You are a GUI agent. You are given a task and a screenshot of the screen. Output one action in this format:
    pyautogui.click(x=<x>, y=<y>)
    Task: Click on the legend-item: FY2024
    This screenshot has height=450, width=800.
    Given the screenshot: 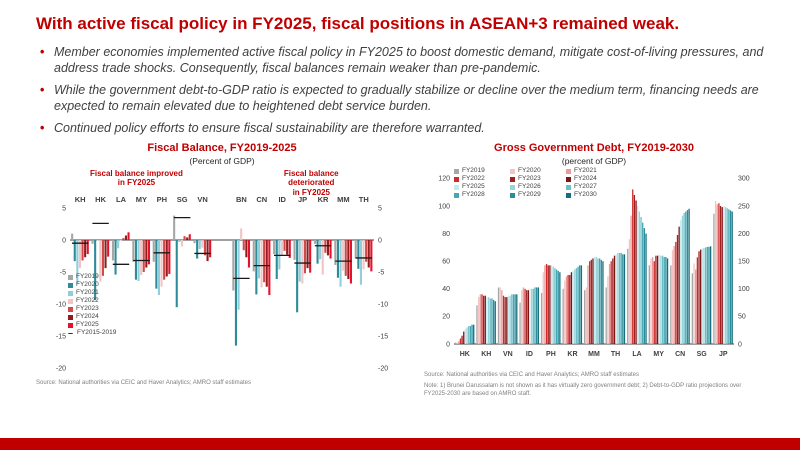 What is the action you would take?
    pyautogui.click(x=92, y=317)
    